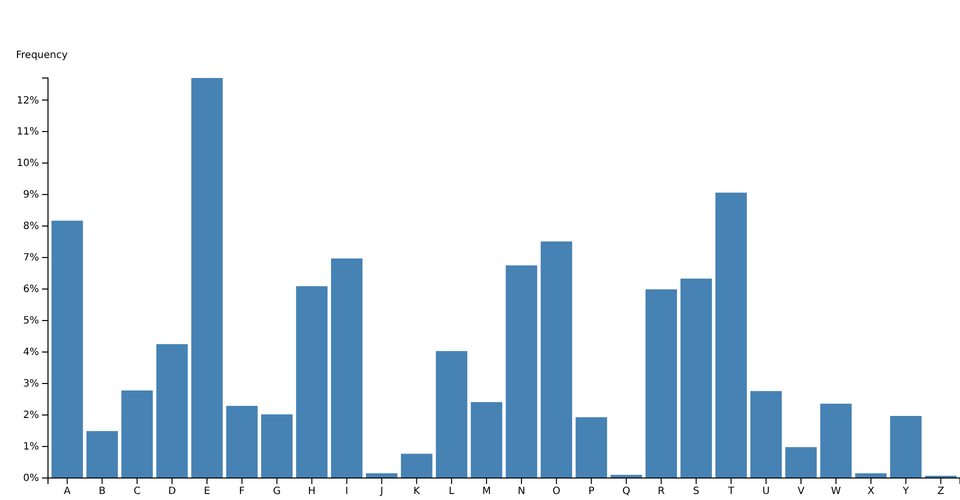 Image resolution: width=960 pixels, height=500 pixels. I want to click on x-tick-label: O, so click(556, 492).